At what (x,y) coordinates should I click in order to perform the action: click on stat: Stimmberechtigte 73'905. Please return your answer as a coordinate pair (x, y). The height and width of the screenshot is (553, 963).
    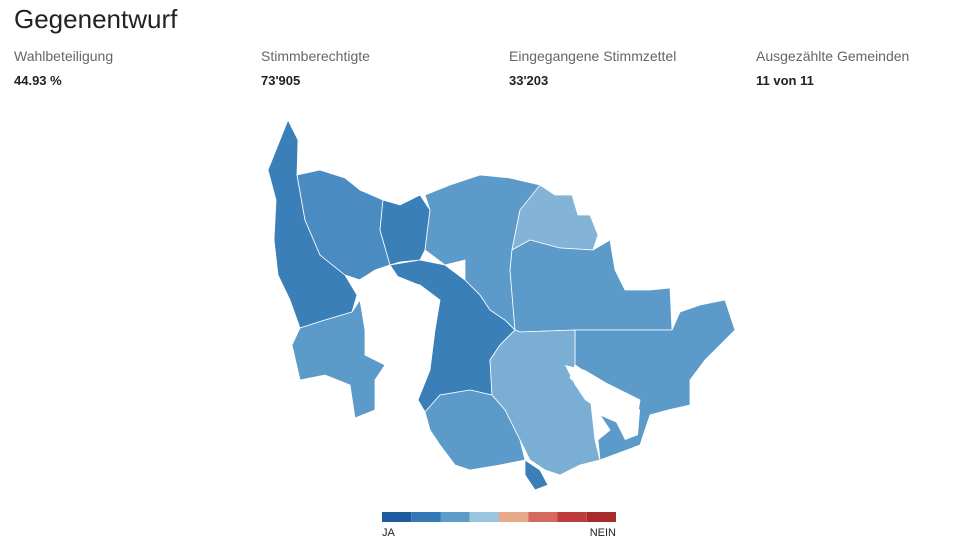
    Looking at the image, I should click on (381, 68).